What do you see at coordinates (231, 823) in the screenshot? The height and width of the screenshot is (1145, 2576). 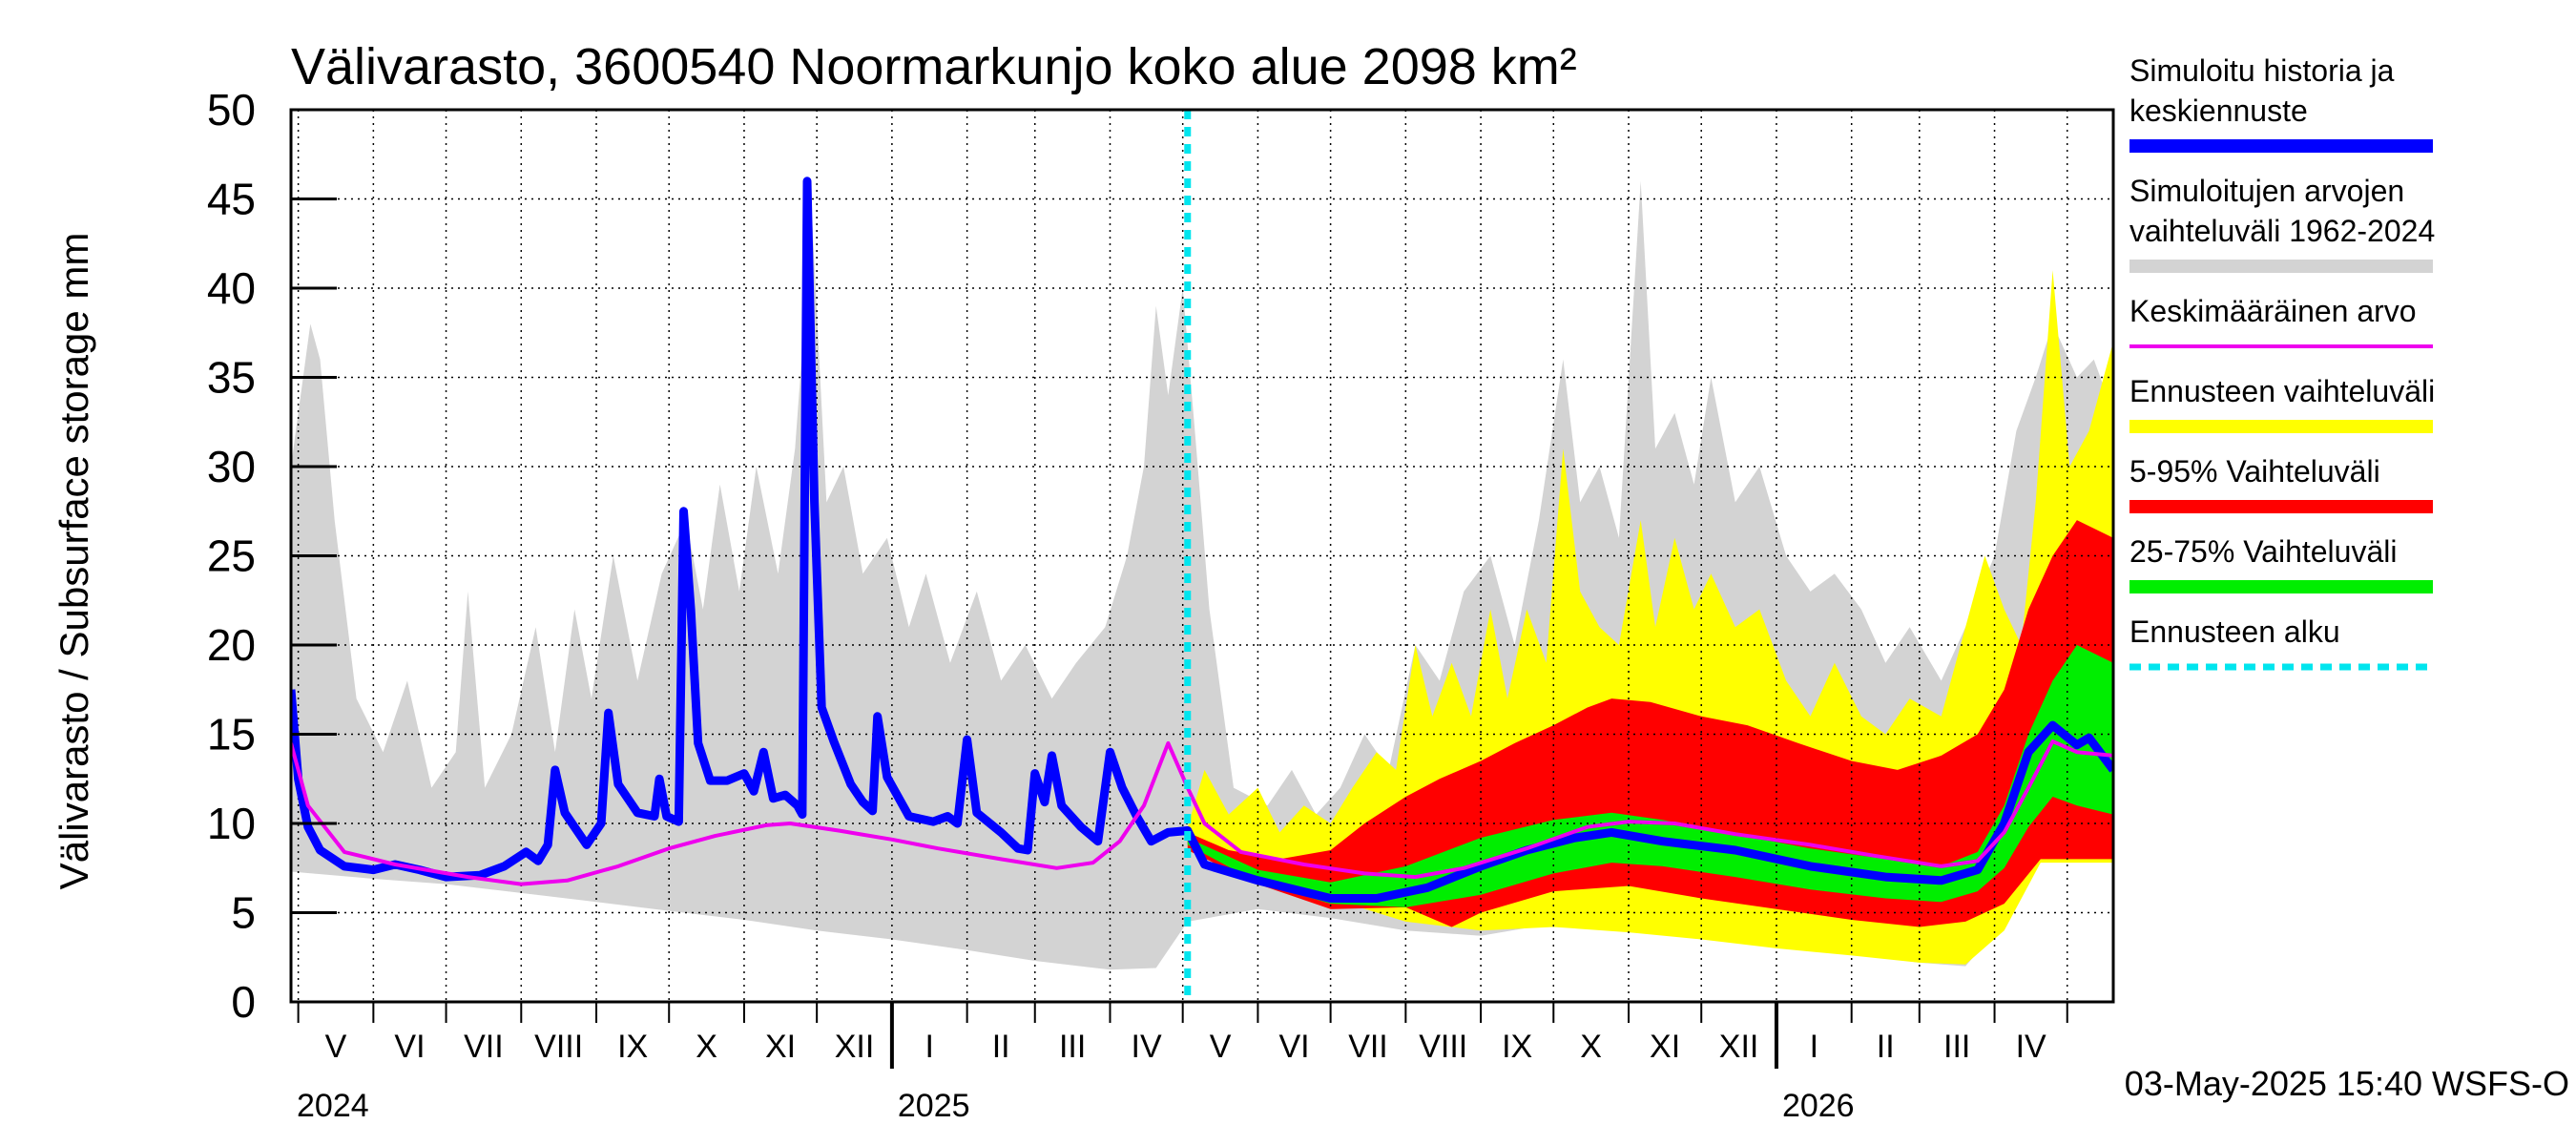 I see `y-tick-label: 10` at bounding box center [231, 823].